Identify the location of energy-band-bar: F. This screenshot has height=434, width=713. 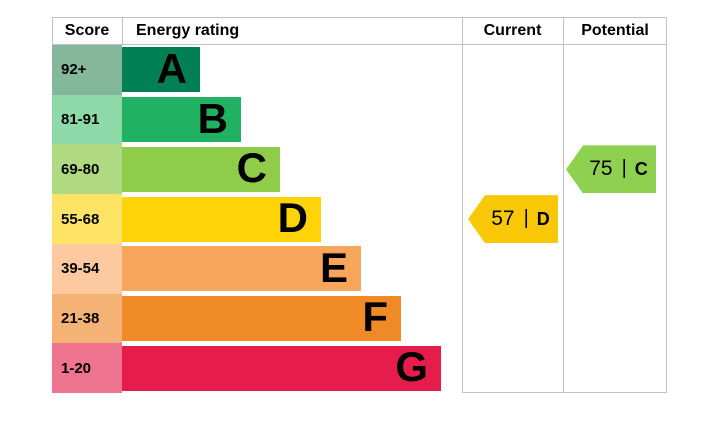
(261, 317).